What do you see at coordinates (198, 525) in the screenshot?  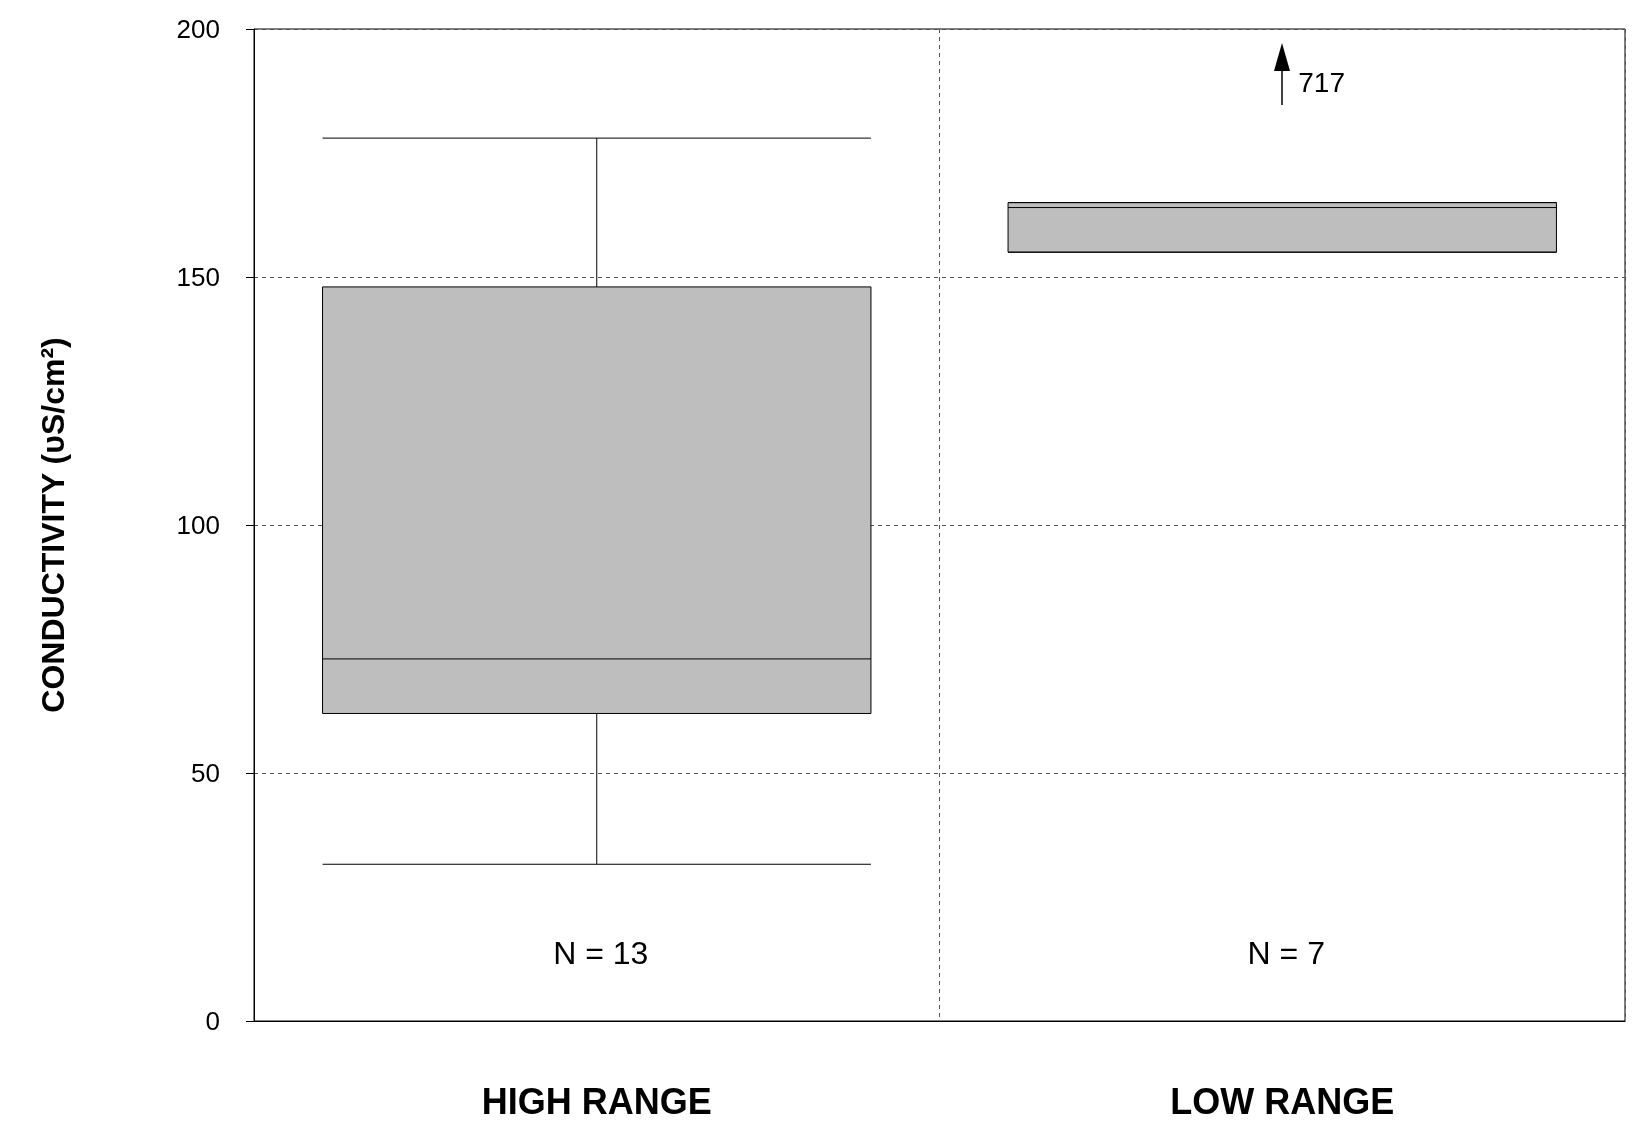 I see `y-tick-label: 100` at bounding box center [198, 525].